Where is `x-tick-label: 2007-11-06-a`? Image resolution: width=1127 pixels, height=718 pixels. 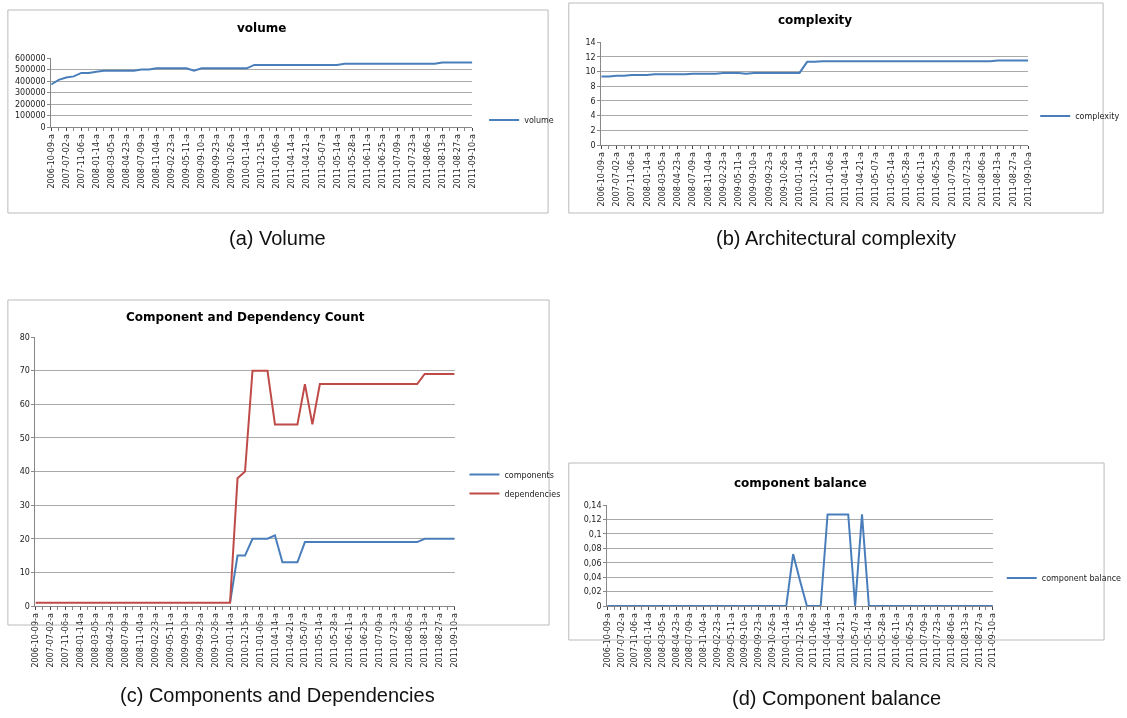
x-tick-label: 2007-11-06-a is located at coordinates (81, 161).